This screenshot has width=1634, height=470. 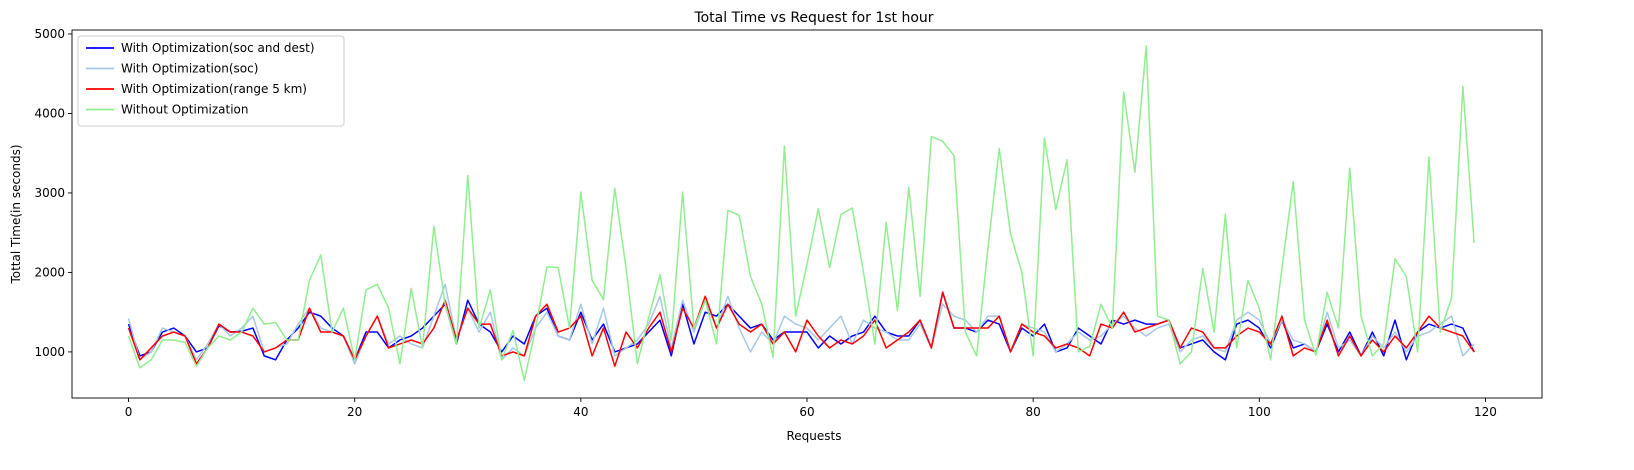 I want to click on x-axis: 0 20 40 60 80 100 120, so click(x=811, y=408).